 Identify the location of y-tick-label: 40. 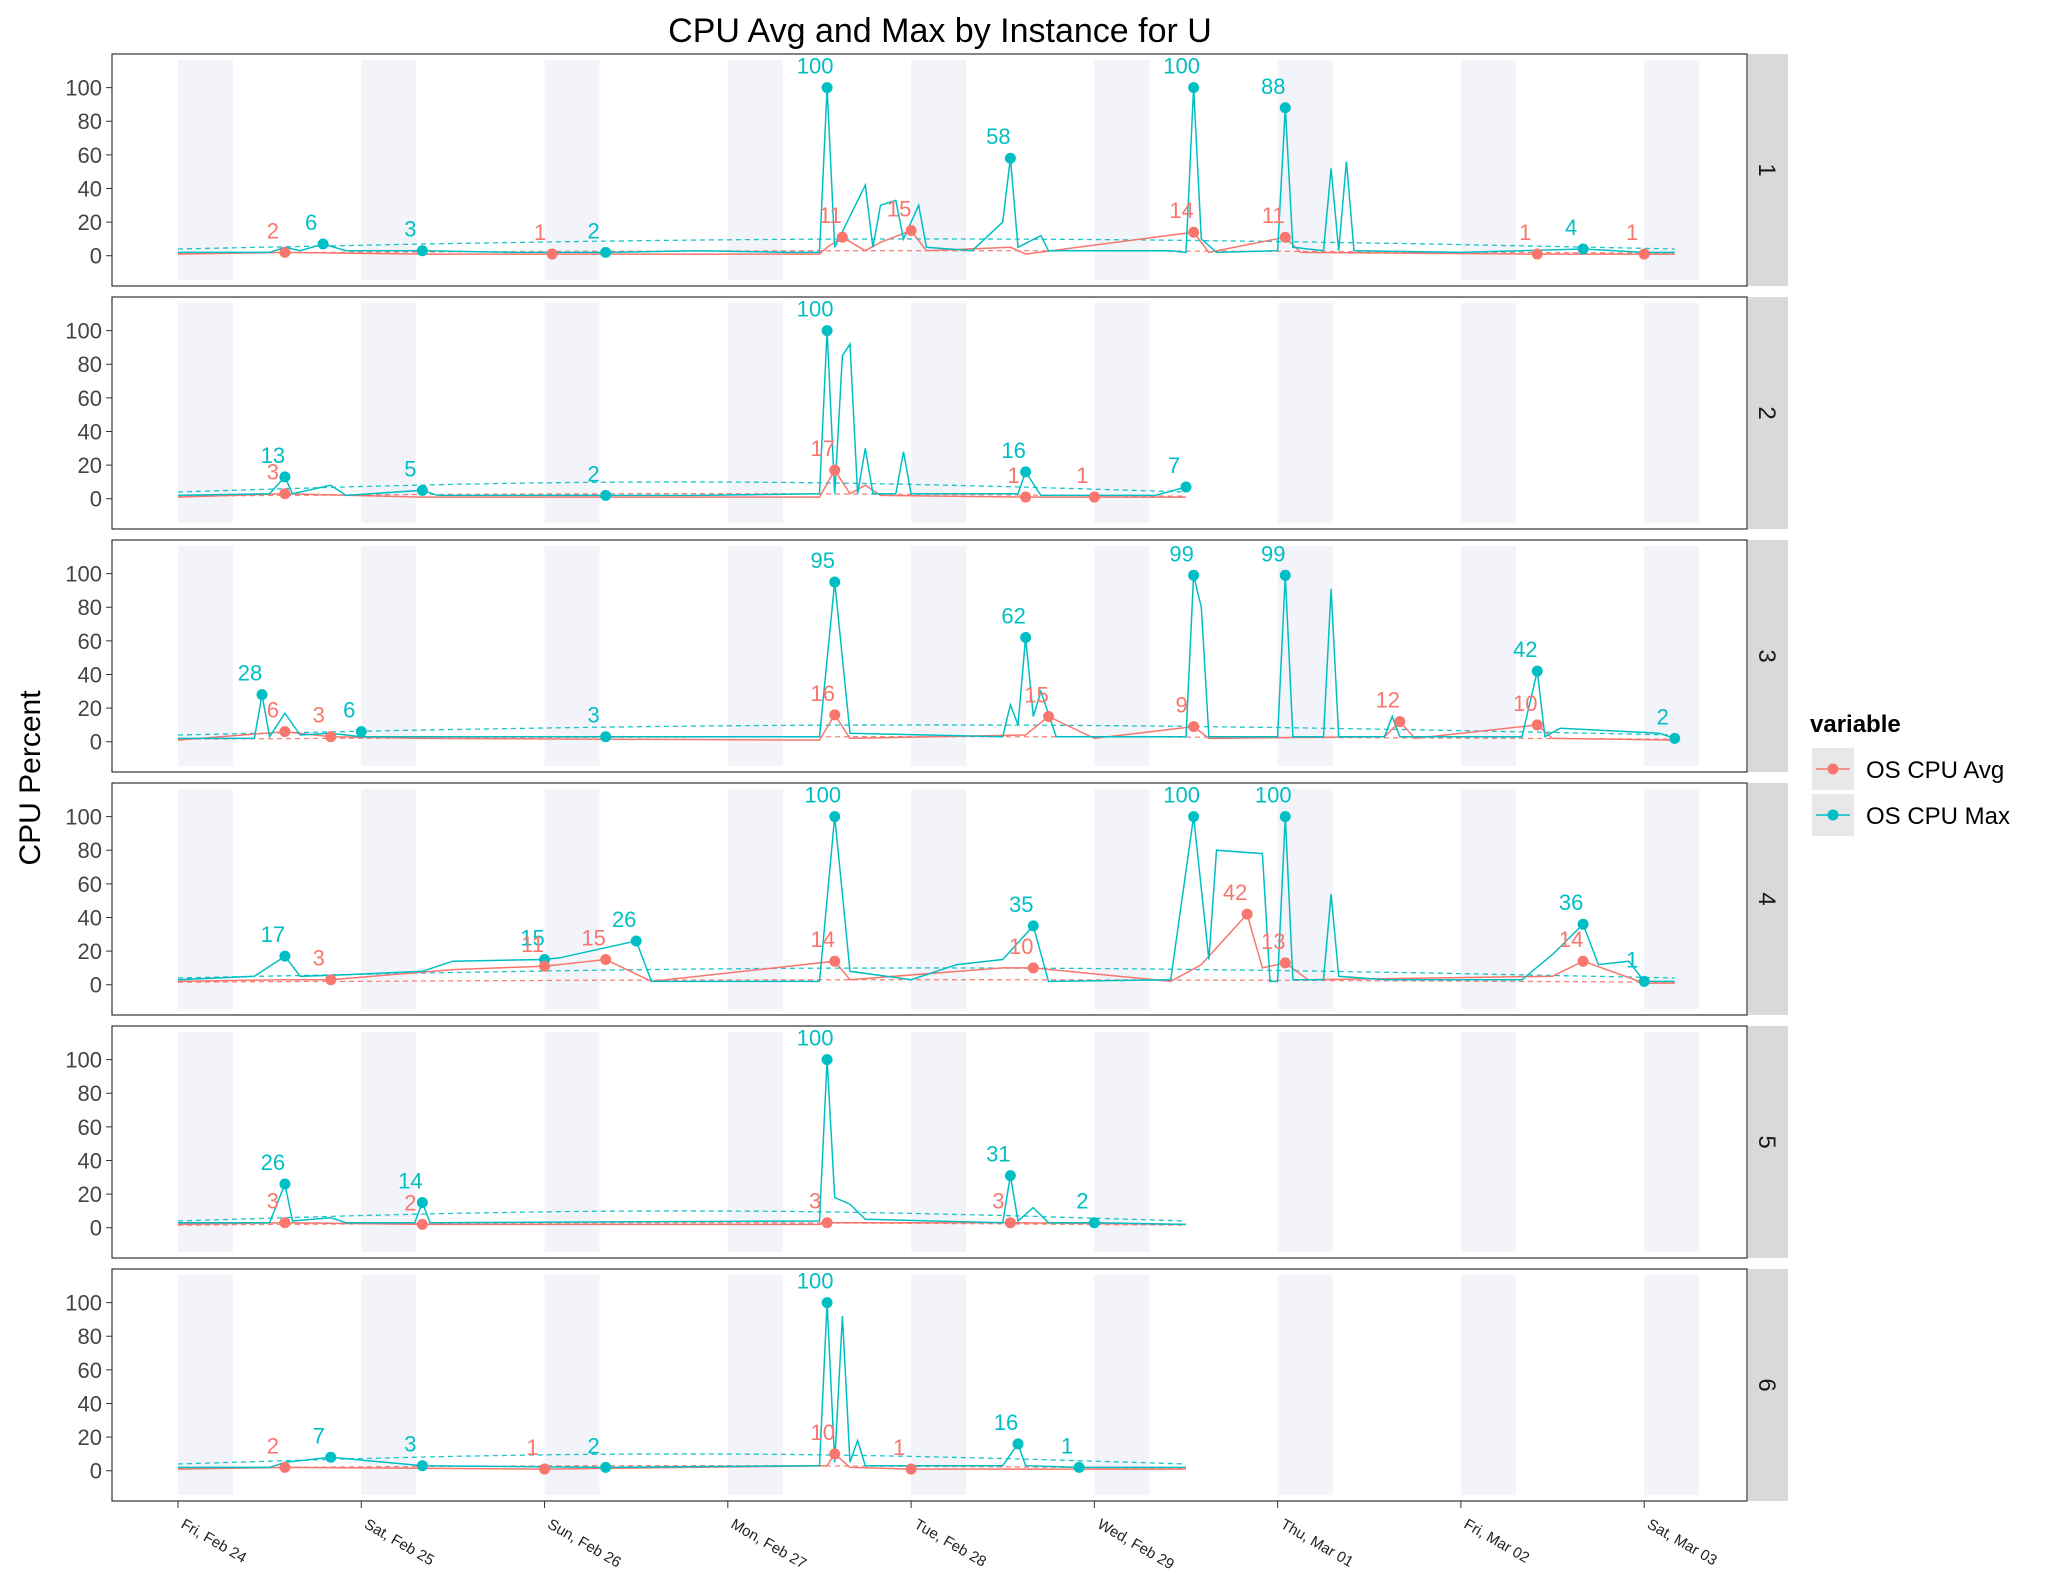
(90, 1403).